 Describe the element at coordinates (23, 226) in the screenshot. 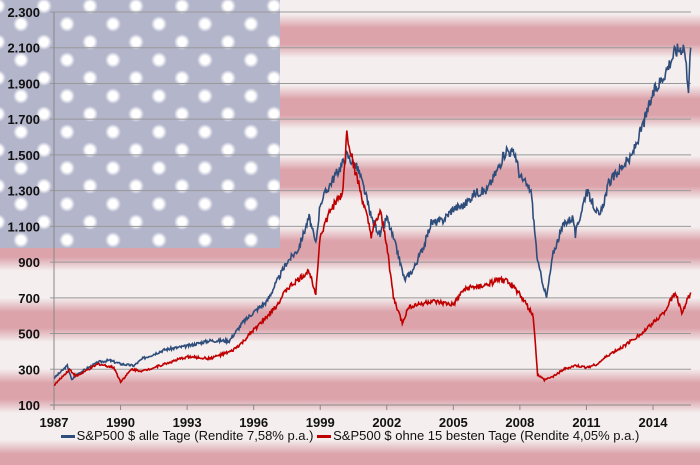

I see `y-tick-label: 1.100` at that location.